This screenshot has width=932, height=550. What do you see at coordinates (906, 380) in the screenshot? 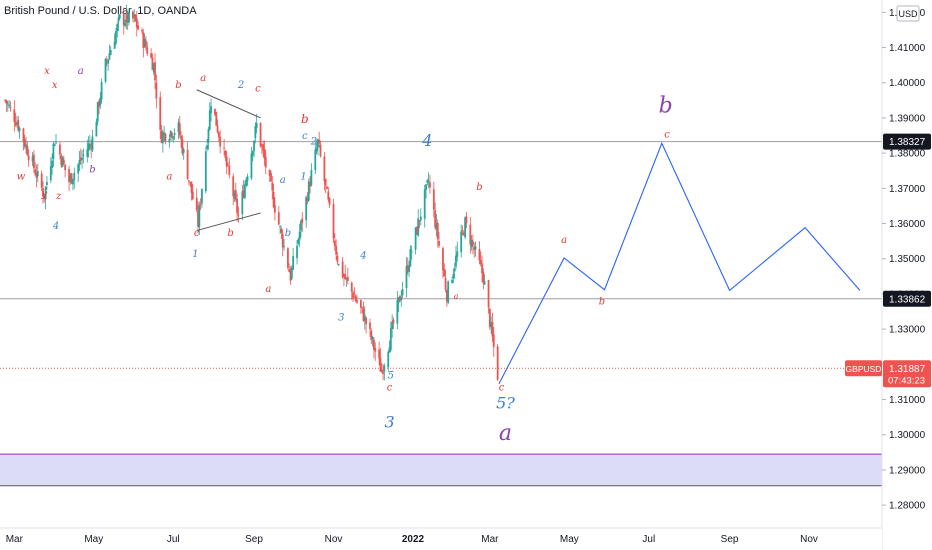
I see `countdown-label: 07:43:23` at bounding box center [906, 380].